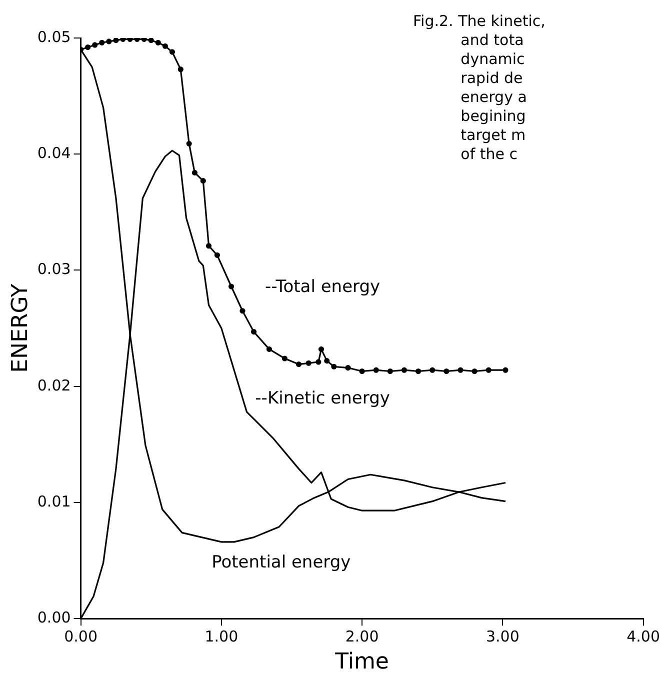 This screenshot has height=684, width=671. I want to click on y-tick-label: 0.03, so click(54, 269).